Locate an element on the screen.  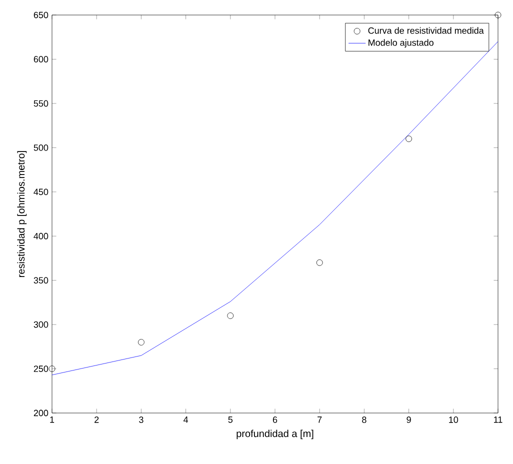
y-tick-label: 300 is located at coordinates (41, 324).